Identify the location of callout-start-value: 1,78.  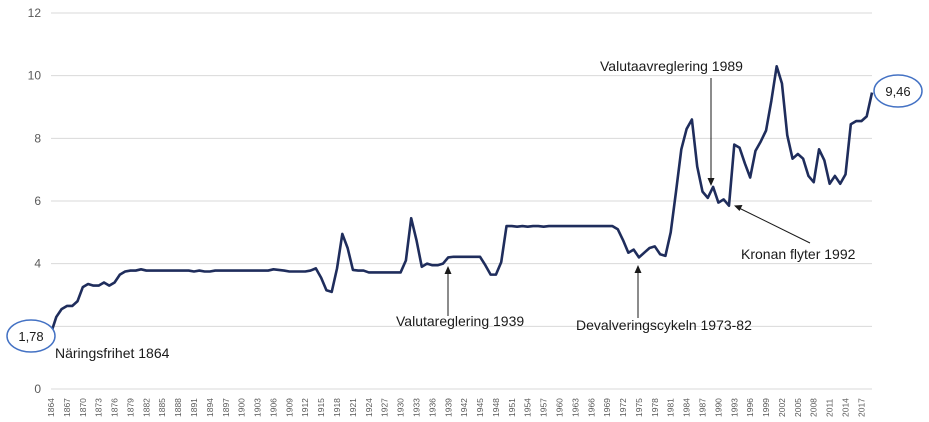
(30, 336).